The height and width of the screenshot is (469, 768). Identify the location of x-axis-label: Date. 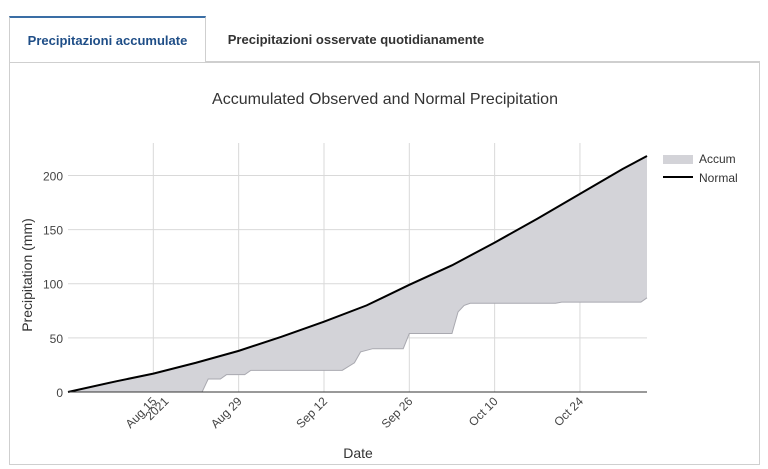
(358, 453).